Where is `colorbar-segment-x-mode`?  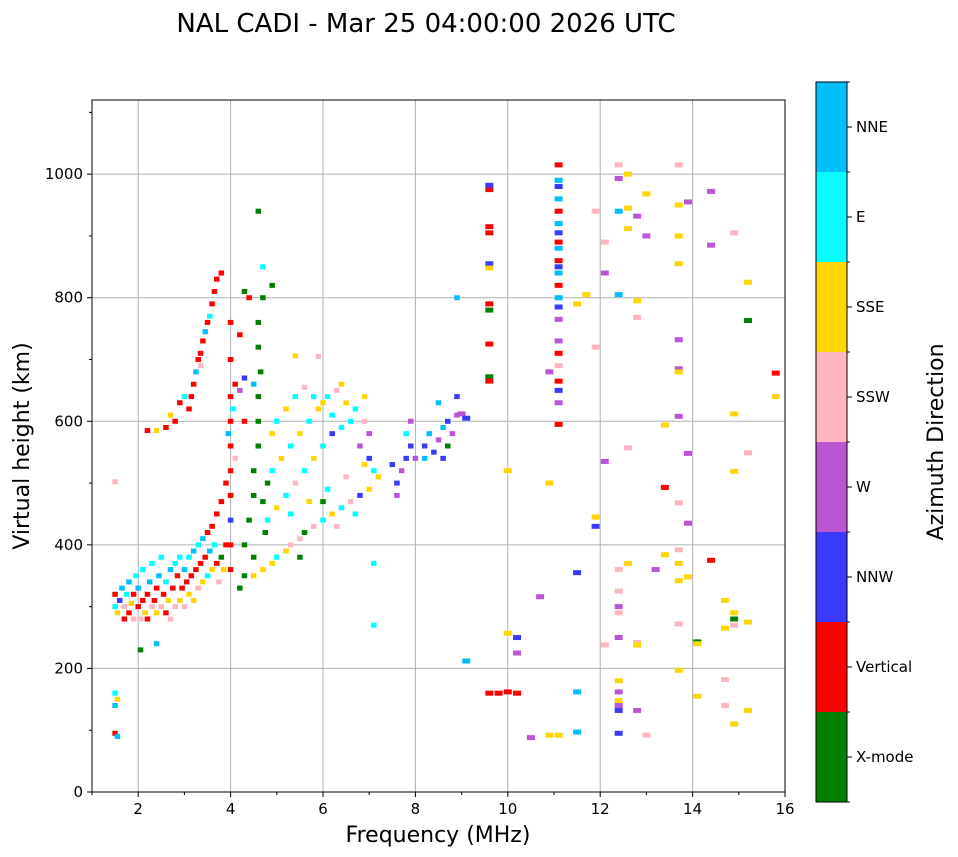
colorbar-segment-x-mode is located at coordinates (831, 757).